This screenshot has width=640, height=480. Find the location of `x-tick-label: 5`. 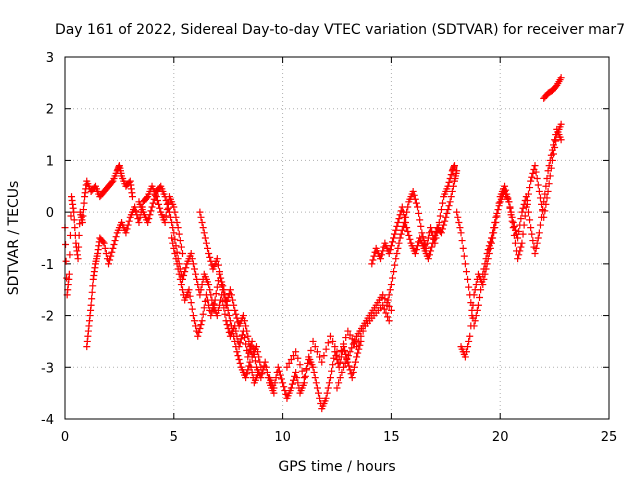

x-tick-label: 5 is located at coordinates (174, 437).